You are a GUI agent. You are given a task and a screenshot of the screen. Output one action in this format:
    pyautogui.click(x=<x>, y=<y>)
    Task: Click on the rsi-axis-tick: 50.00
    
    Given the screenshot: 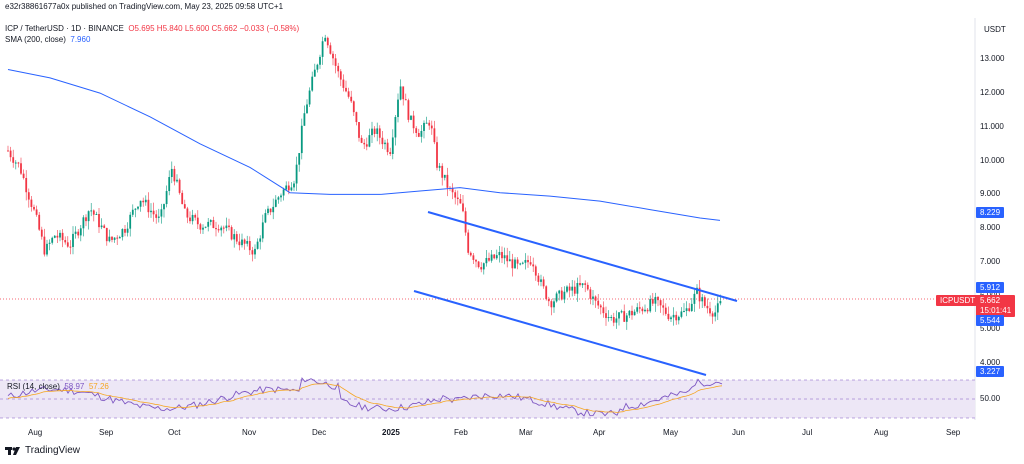 What is the action you would take?
    pyautogui.click(x=990, y=398)
    